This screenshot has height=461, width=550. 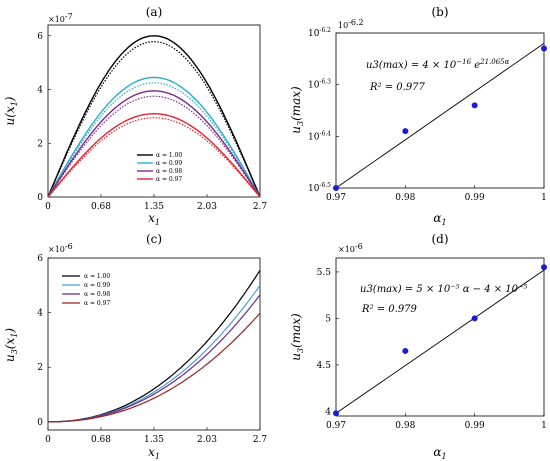 I want to click on panel-c-frame, so click(x=154, y=344).